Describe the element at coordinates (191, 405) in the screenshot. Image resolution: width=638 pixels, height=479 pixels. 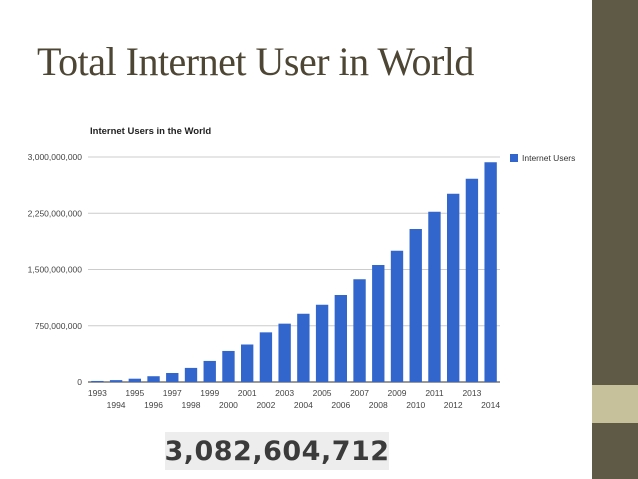
I see `x-tick-label: 1998` at that location.